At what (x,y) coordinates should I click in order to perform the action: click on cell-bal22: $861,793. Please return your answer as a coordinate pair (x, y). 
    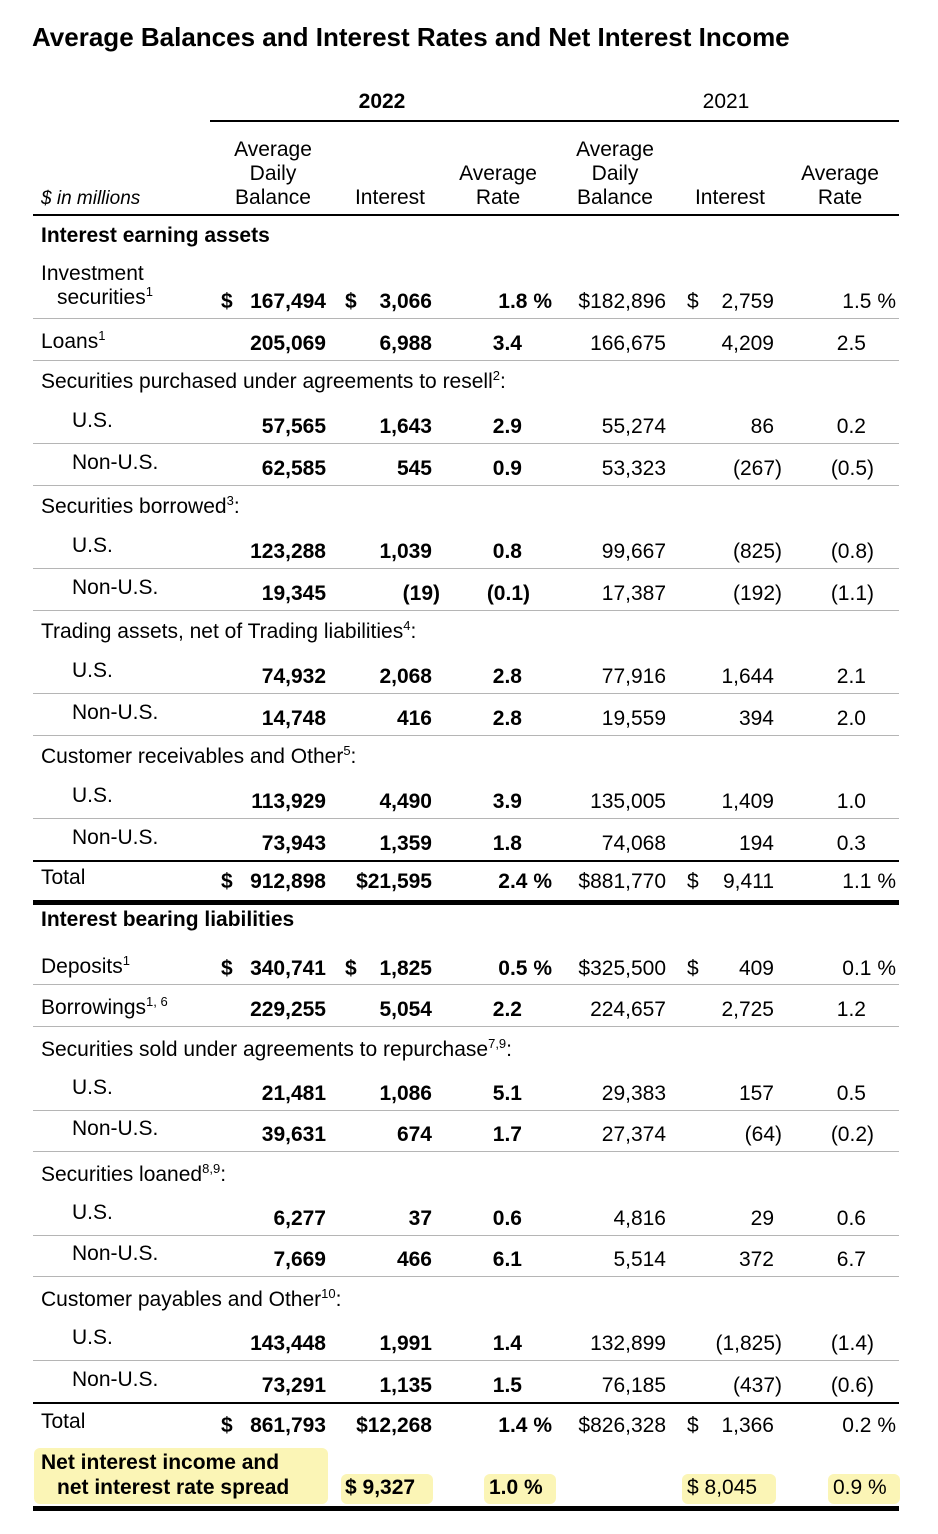
    Looking at the image, I should click on (273, 1425).